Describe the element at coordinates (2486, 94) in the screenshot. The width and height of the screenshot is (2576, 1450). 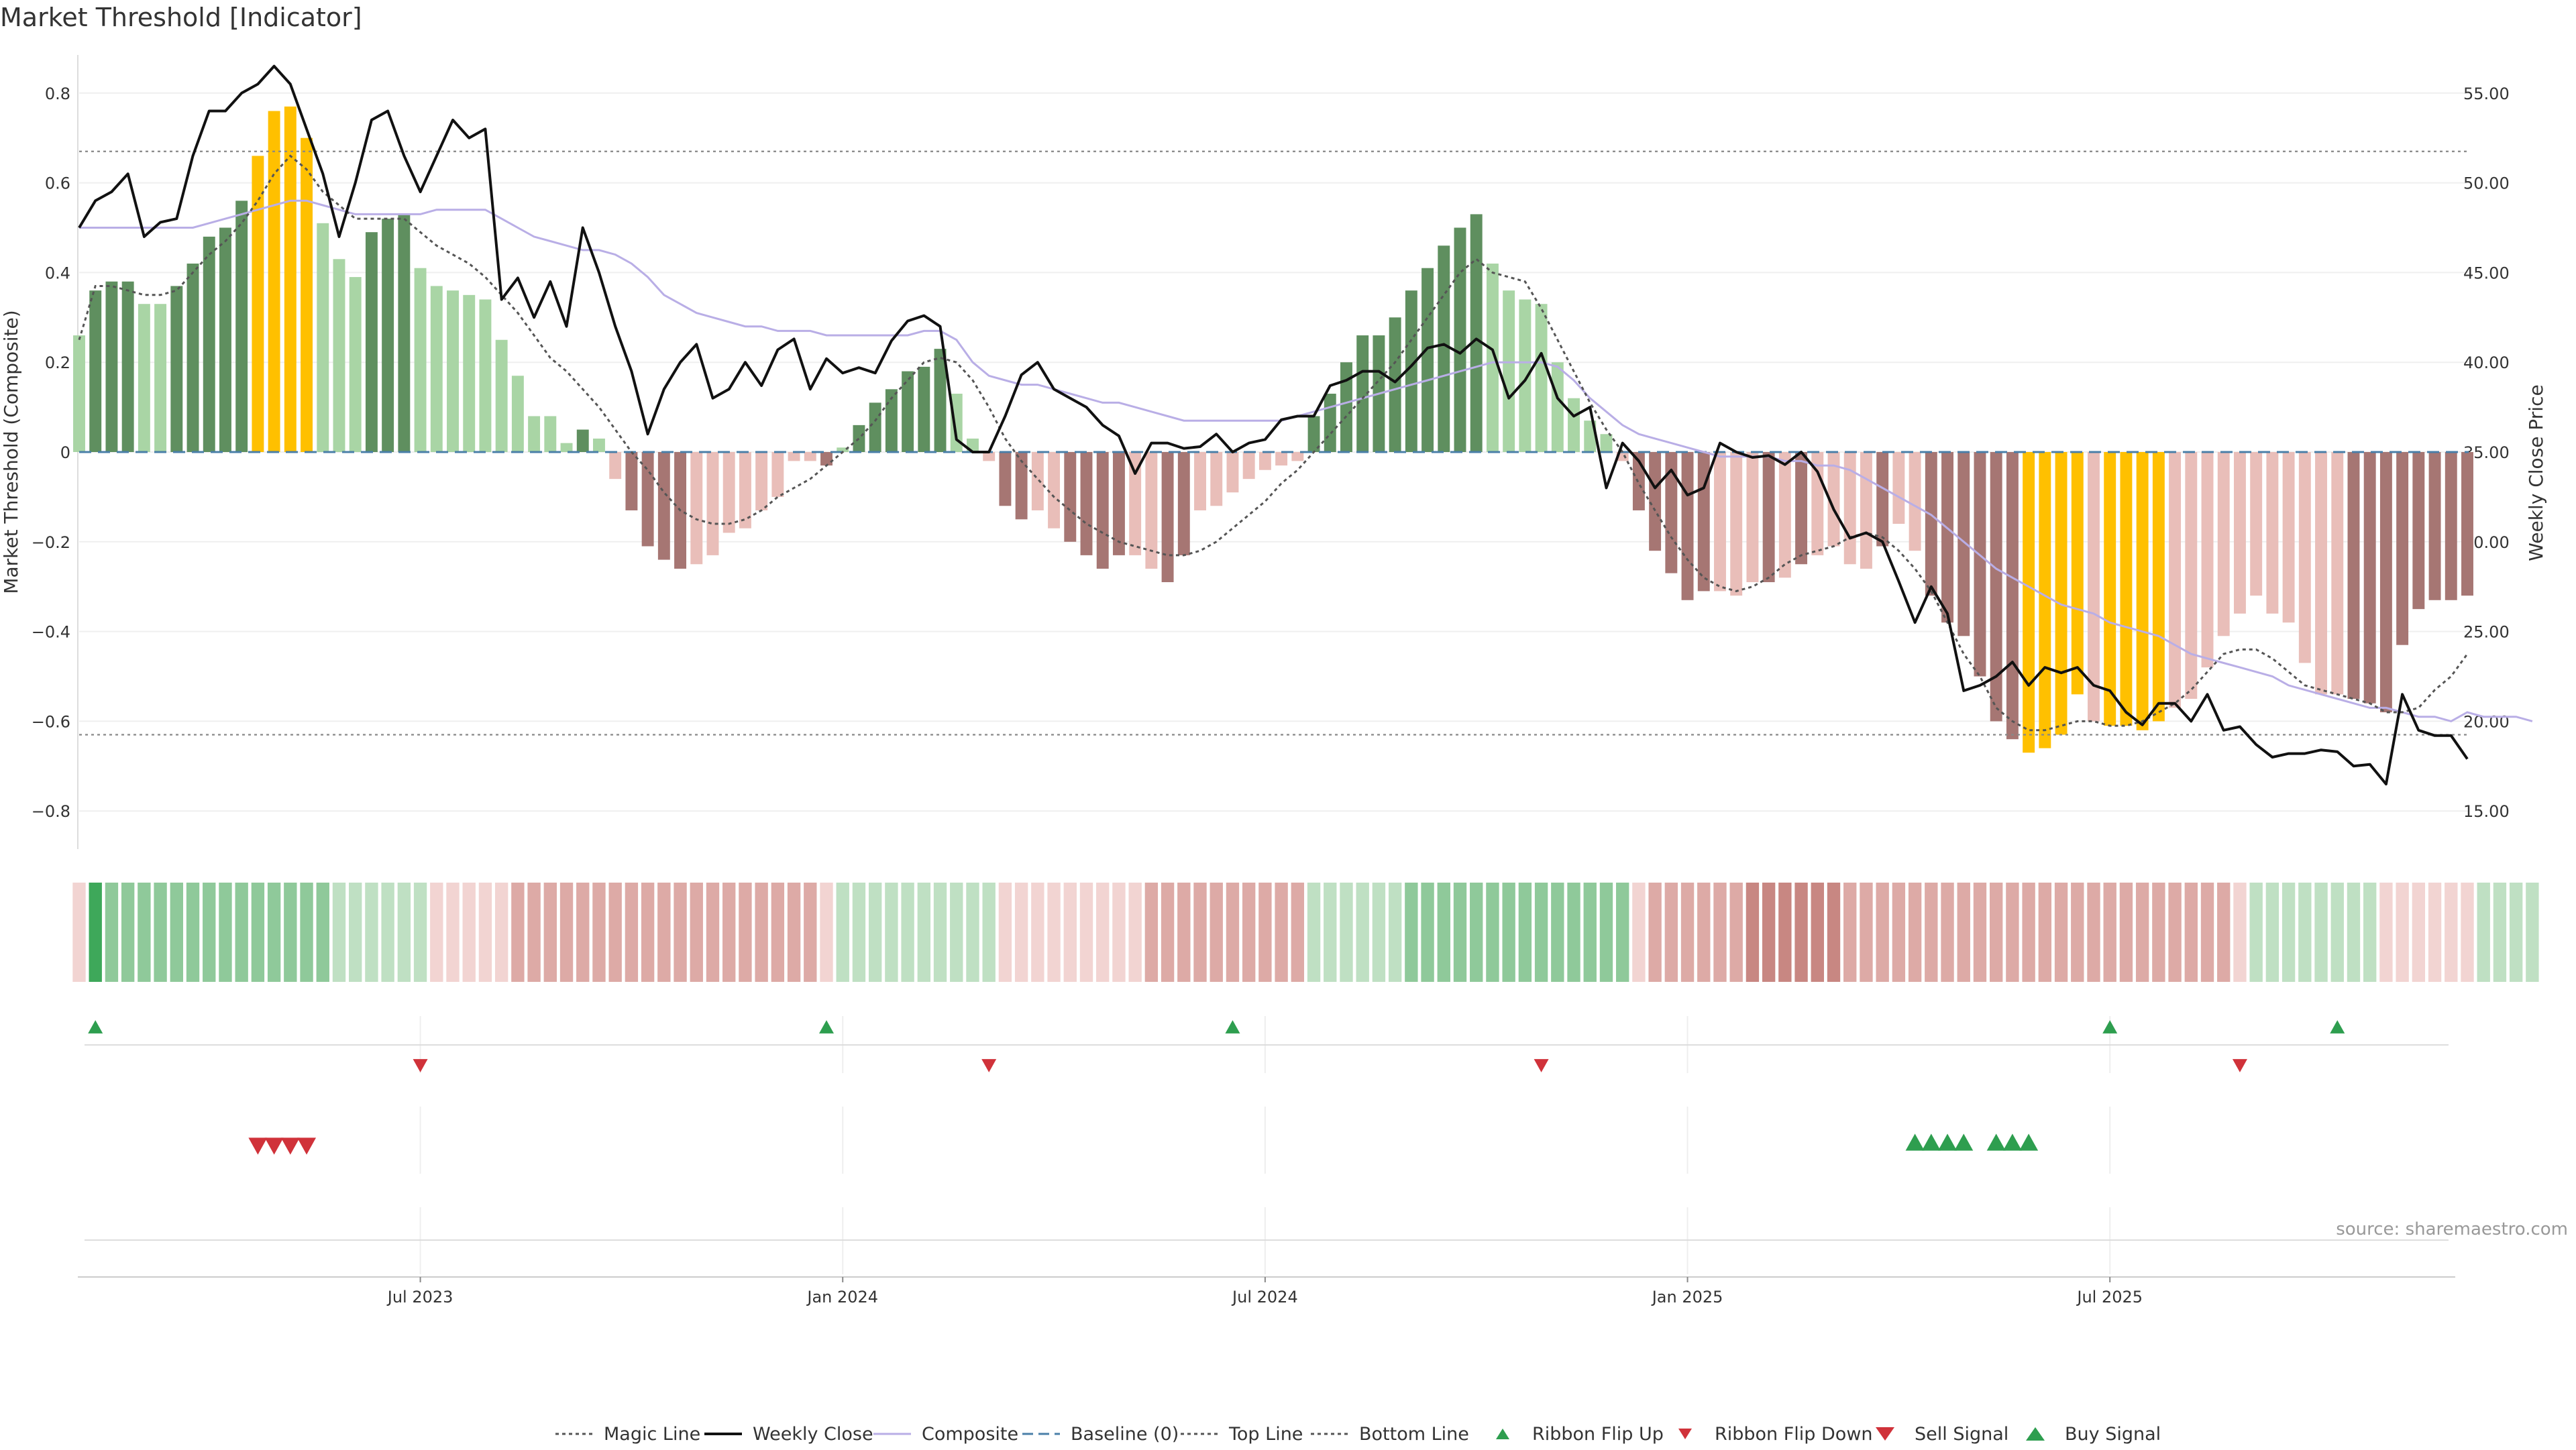
I see `y2-tick-label: 55.00` at that location.